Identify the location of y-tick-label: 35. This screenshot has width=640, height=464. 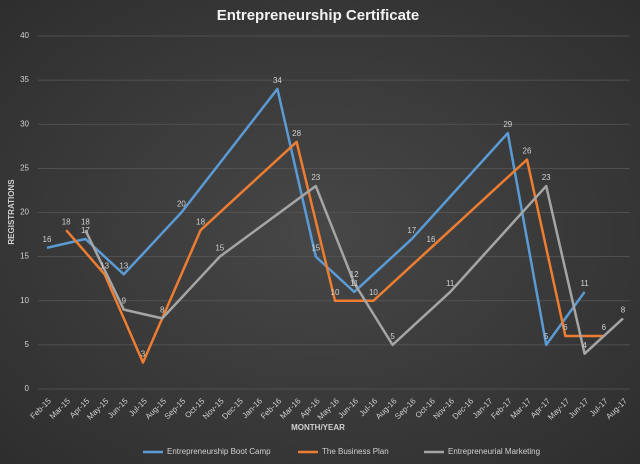
(24, 79).